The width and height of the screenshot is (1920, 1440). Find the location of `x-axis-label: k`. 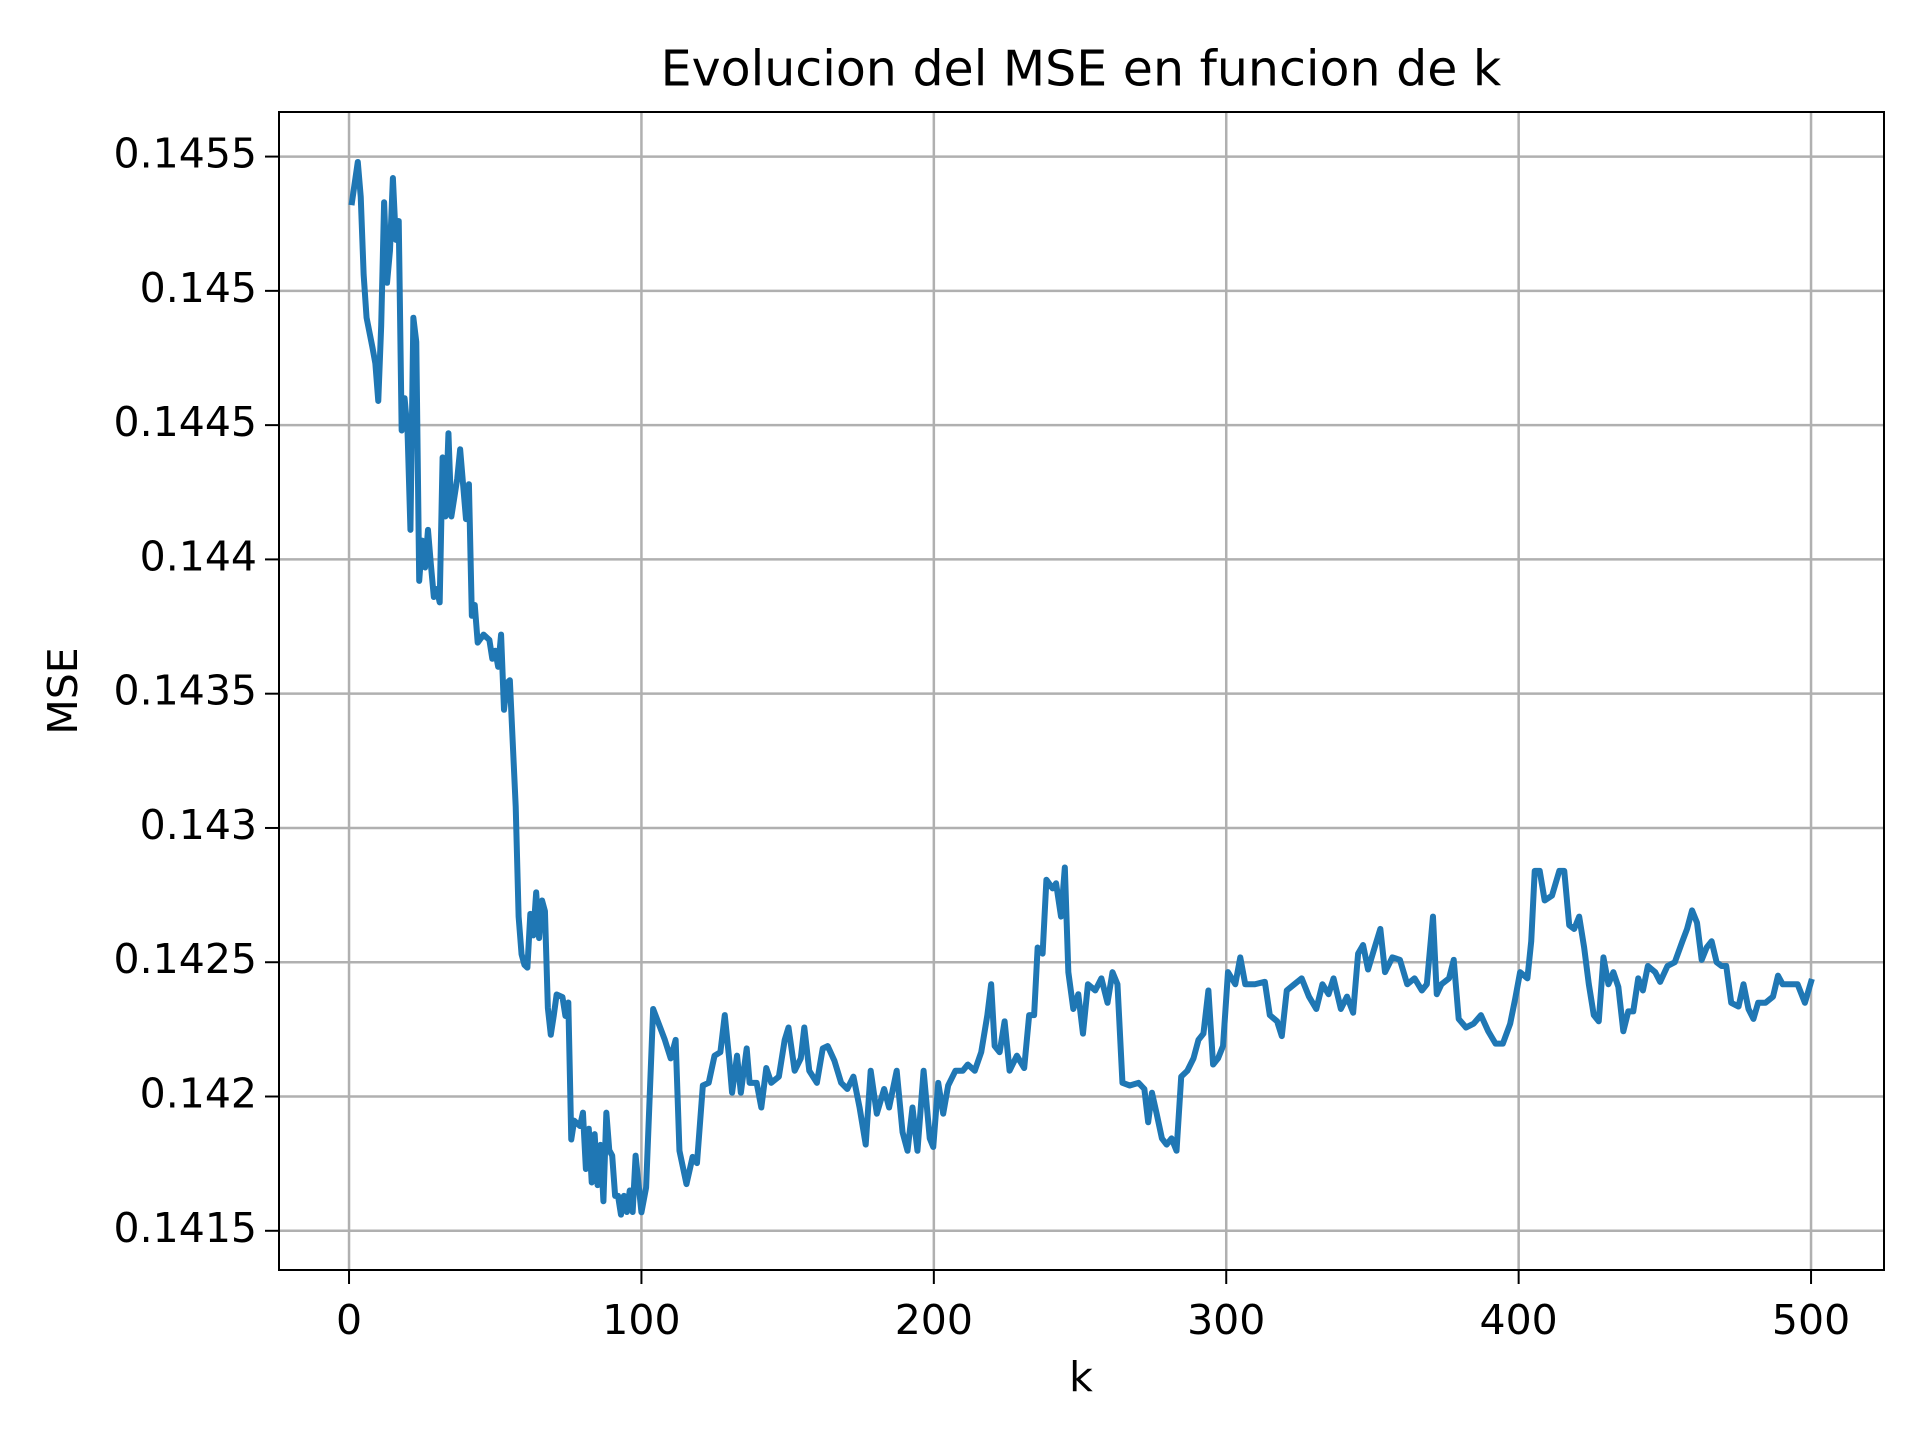

x-axis-label: k is located at coordinates (1081, 1377).